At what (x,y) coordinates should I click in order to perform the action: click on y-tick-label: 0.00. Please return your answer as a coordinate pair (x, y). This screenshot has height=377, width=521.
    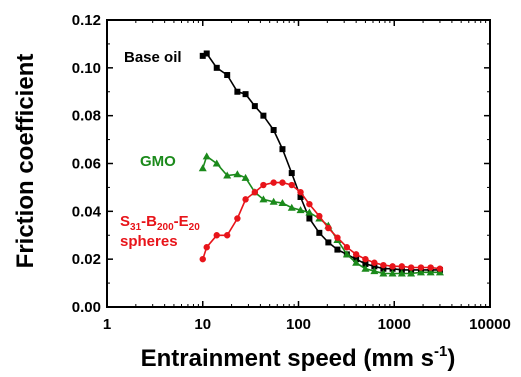
    Looking at the image, I should click on (86, 307).